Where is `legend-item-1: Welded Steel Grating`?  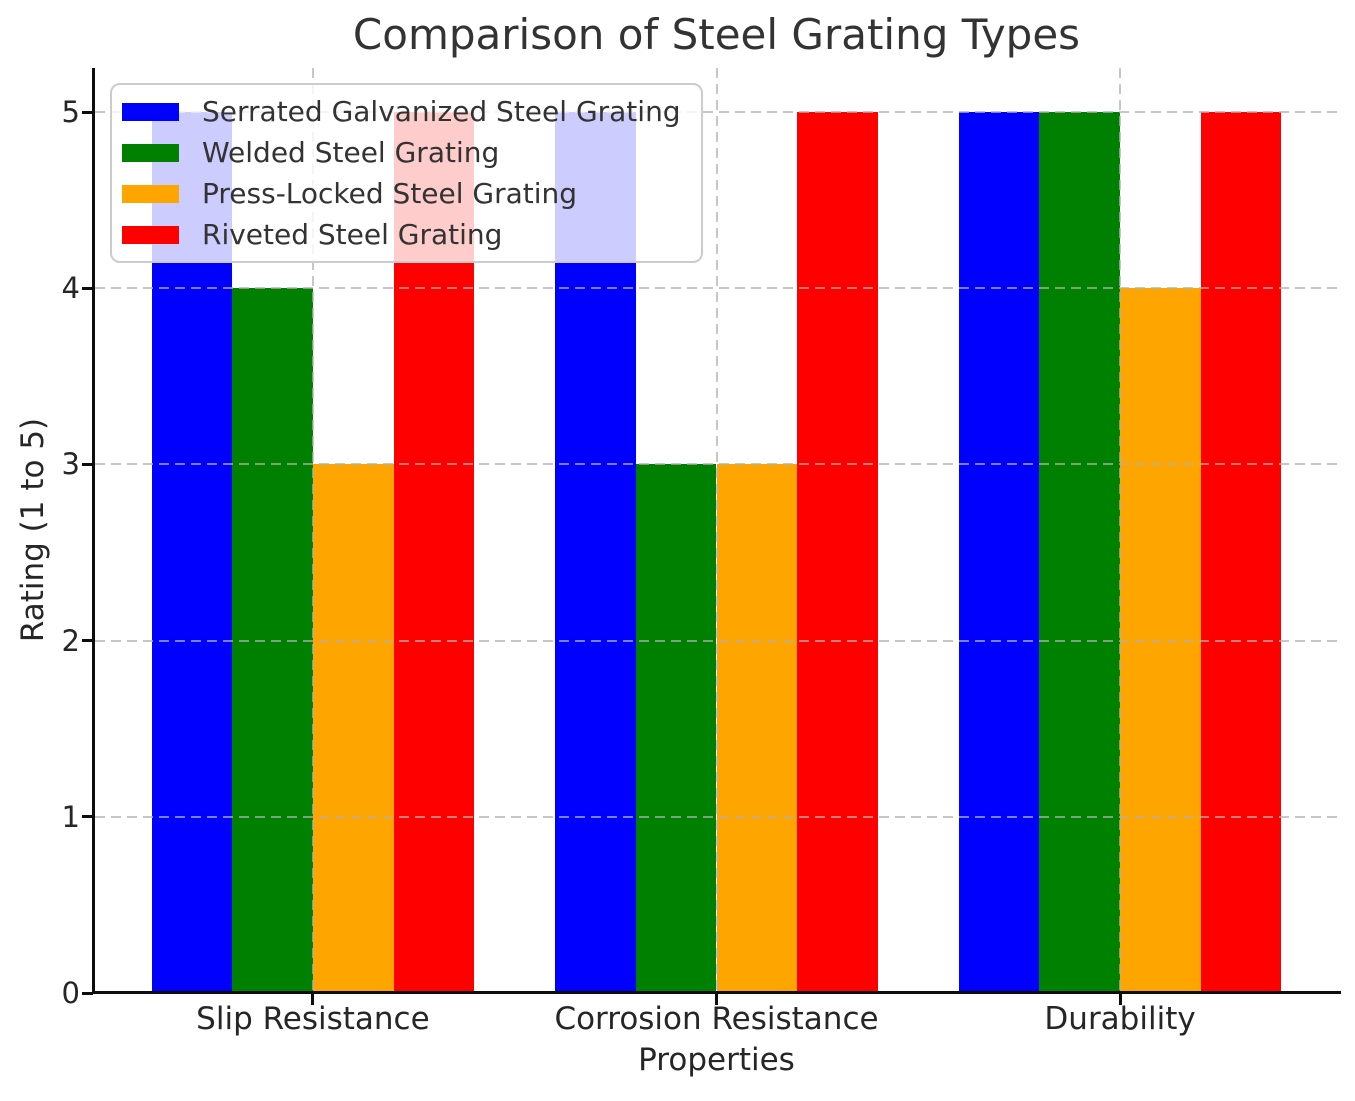
legend-item-1: Welded Steel Grating is located at coordinates (401, 152).